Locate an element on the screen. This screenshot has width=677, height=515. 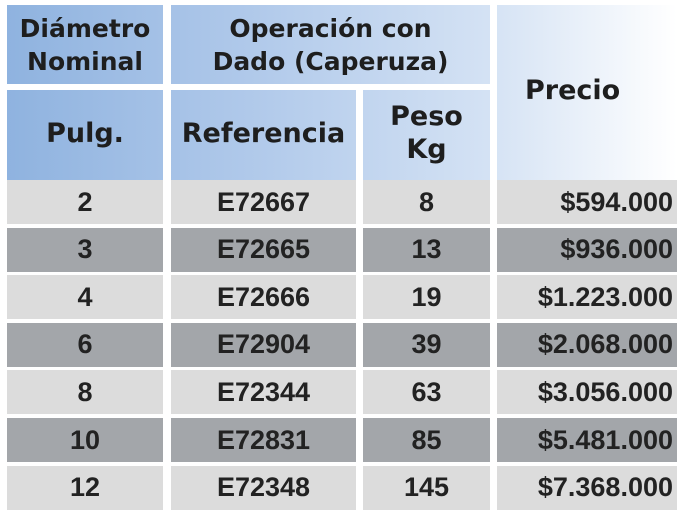
header-operacion: Operación con Dado (Caperuza) is located at coordinates (330, 44).